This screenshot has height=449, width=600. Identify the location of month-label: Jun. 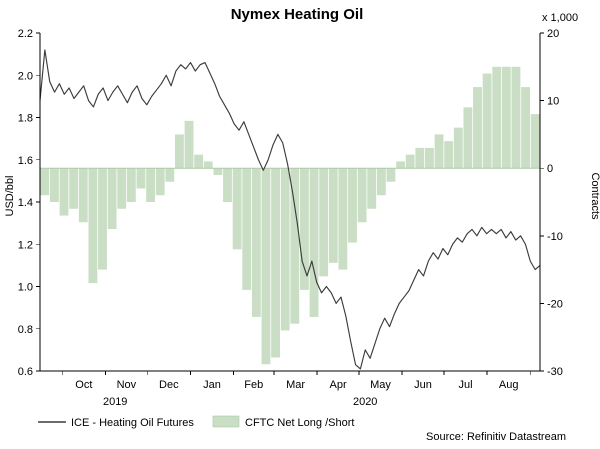
(423, 385).